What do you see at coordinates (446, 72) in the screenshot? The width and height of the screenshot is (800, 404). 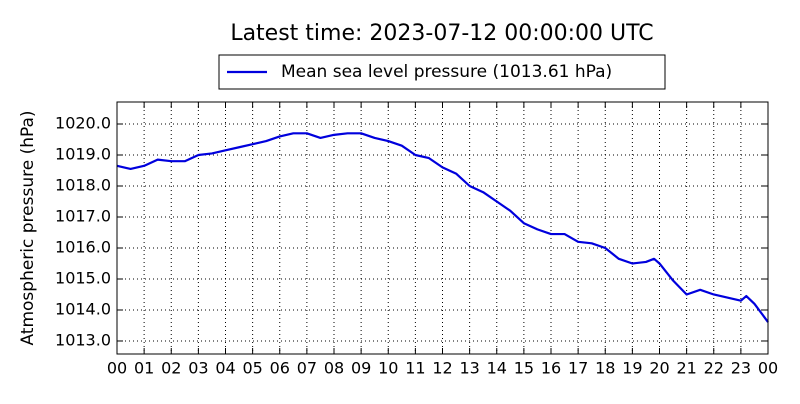 I see `legend-label: Mean sea level pressure (1013.61 hPa)` at bounding box center [446, 72].